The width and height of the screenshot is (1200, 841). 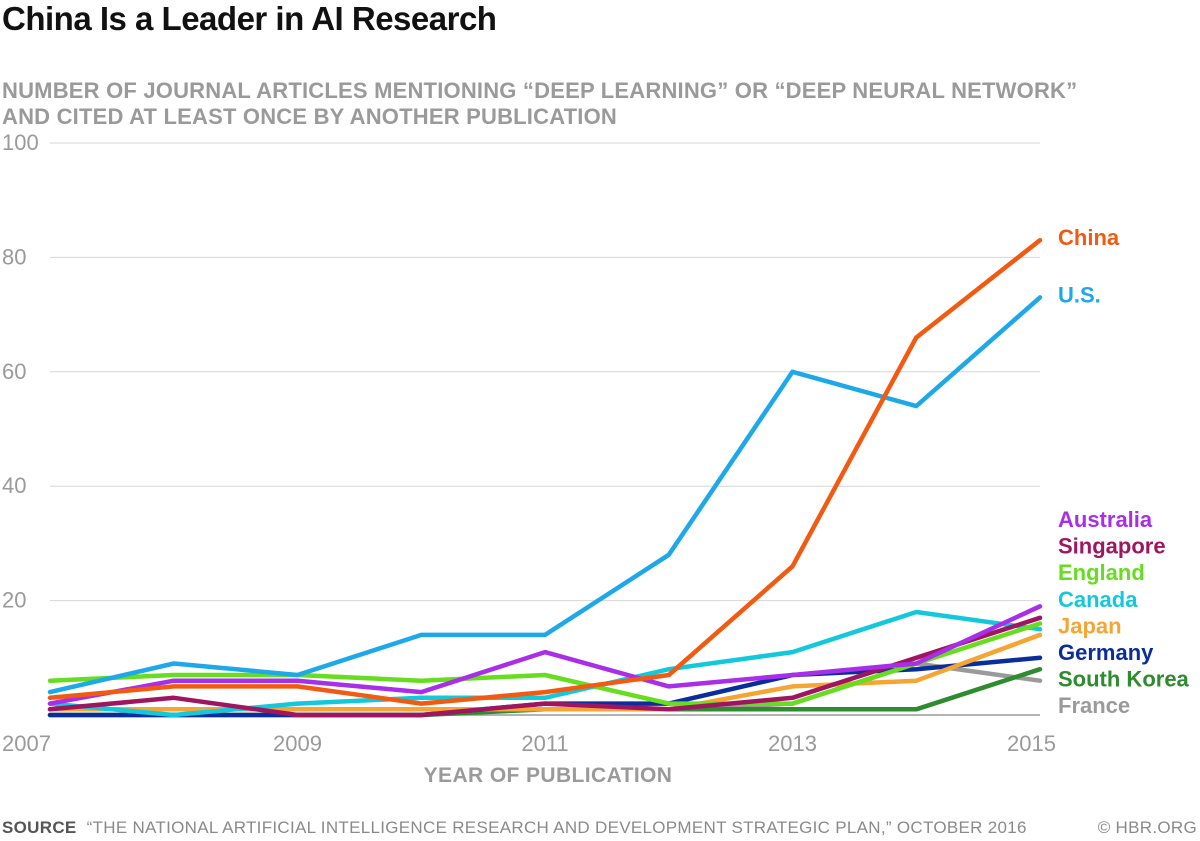 I want to click on series-label-germany: Germany, so click(x=1106, y=652).